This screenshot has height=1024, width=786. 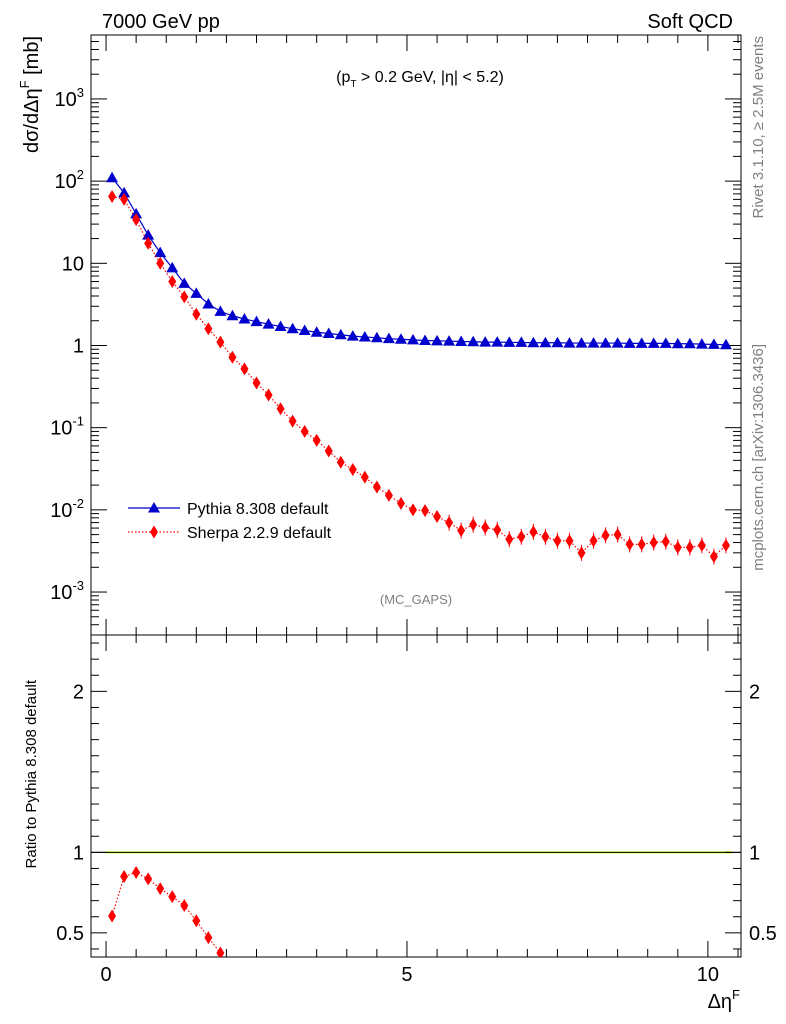 I want to click on legend-marker, so click(x=154, y=507).